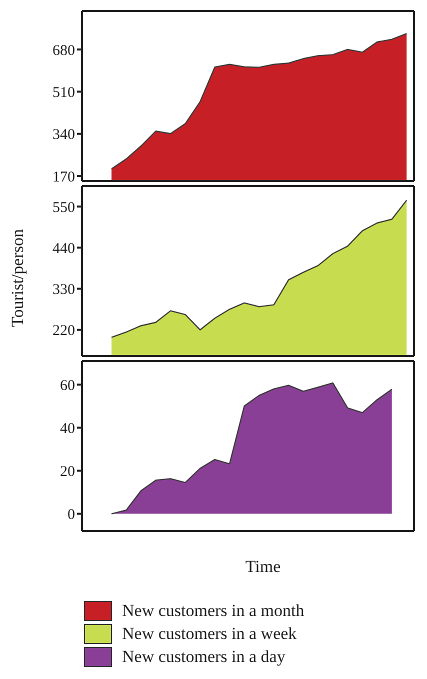 This screenshot has width=427, height=679. Describe the element at coordinates (63, 135) in the screenshot. I see `y-tick-label: 340` at that location.